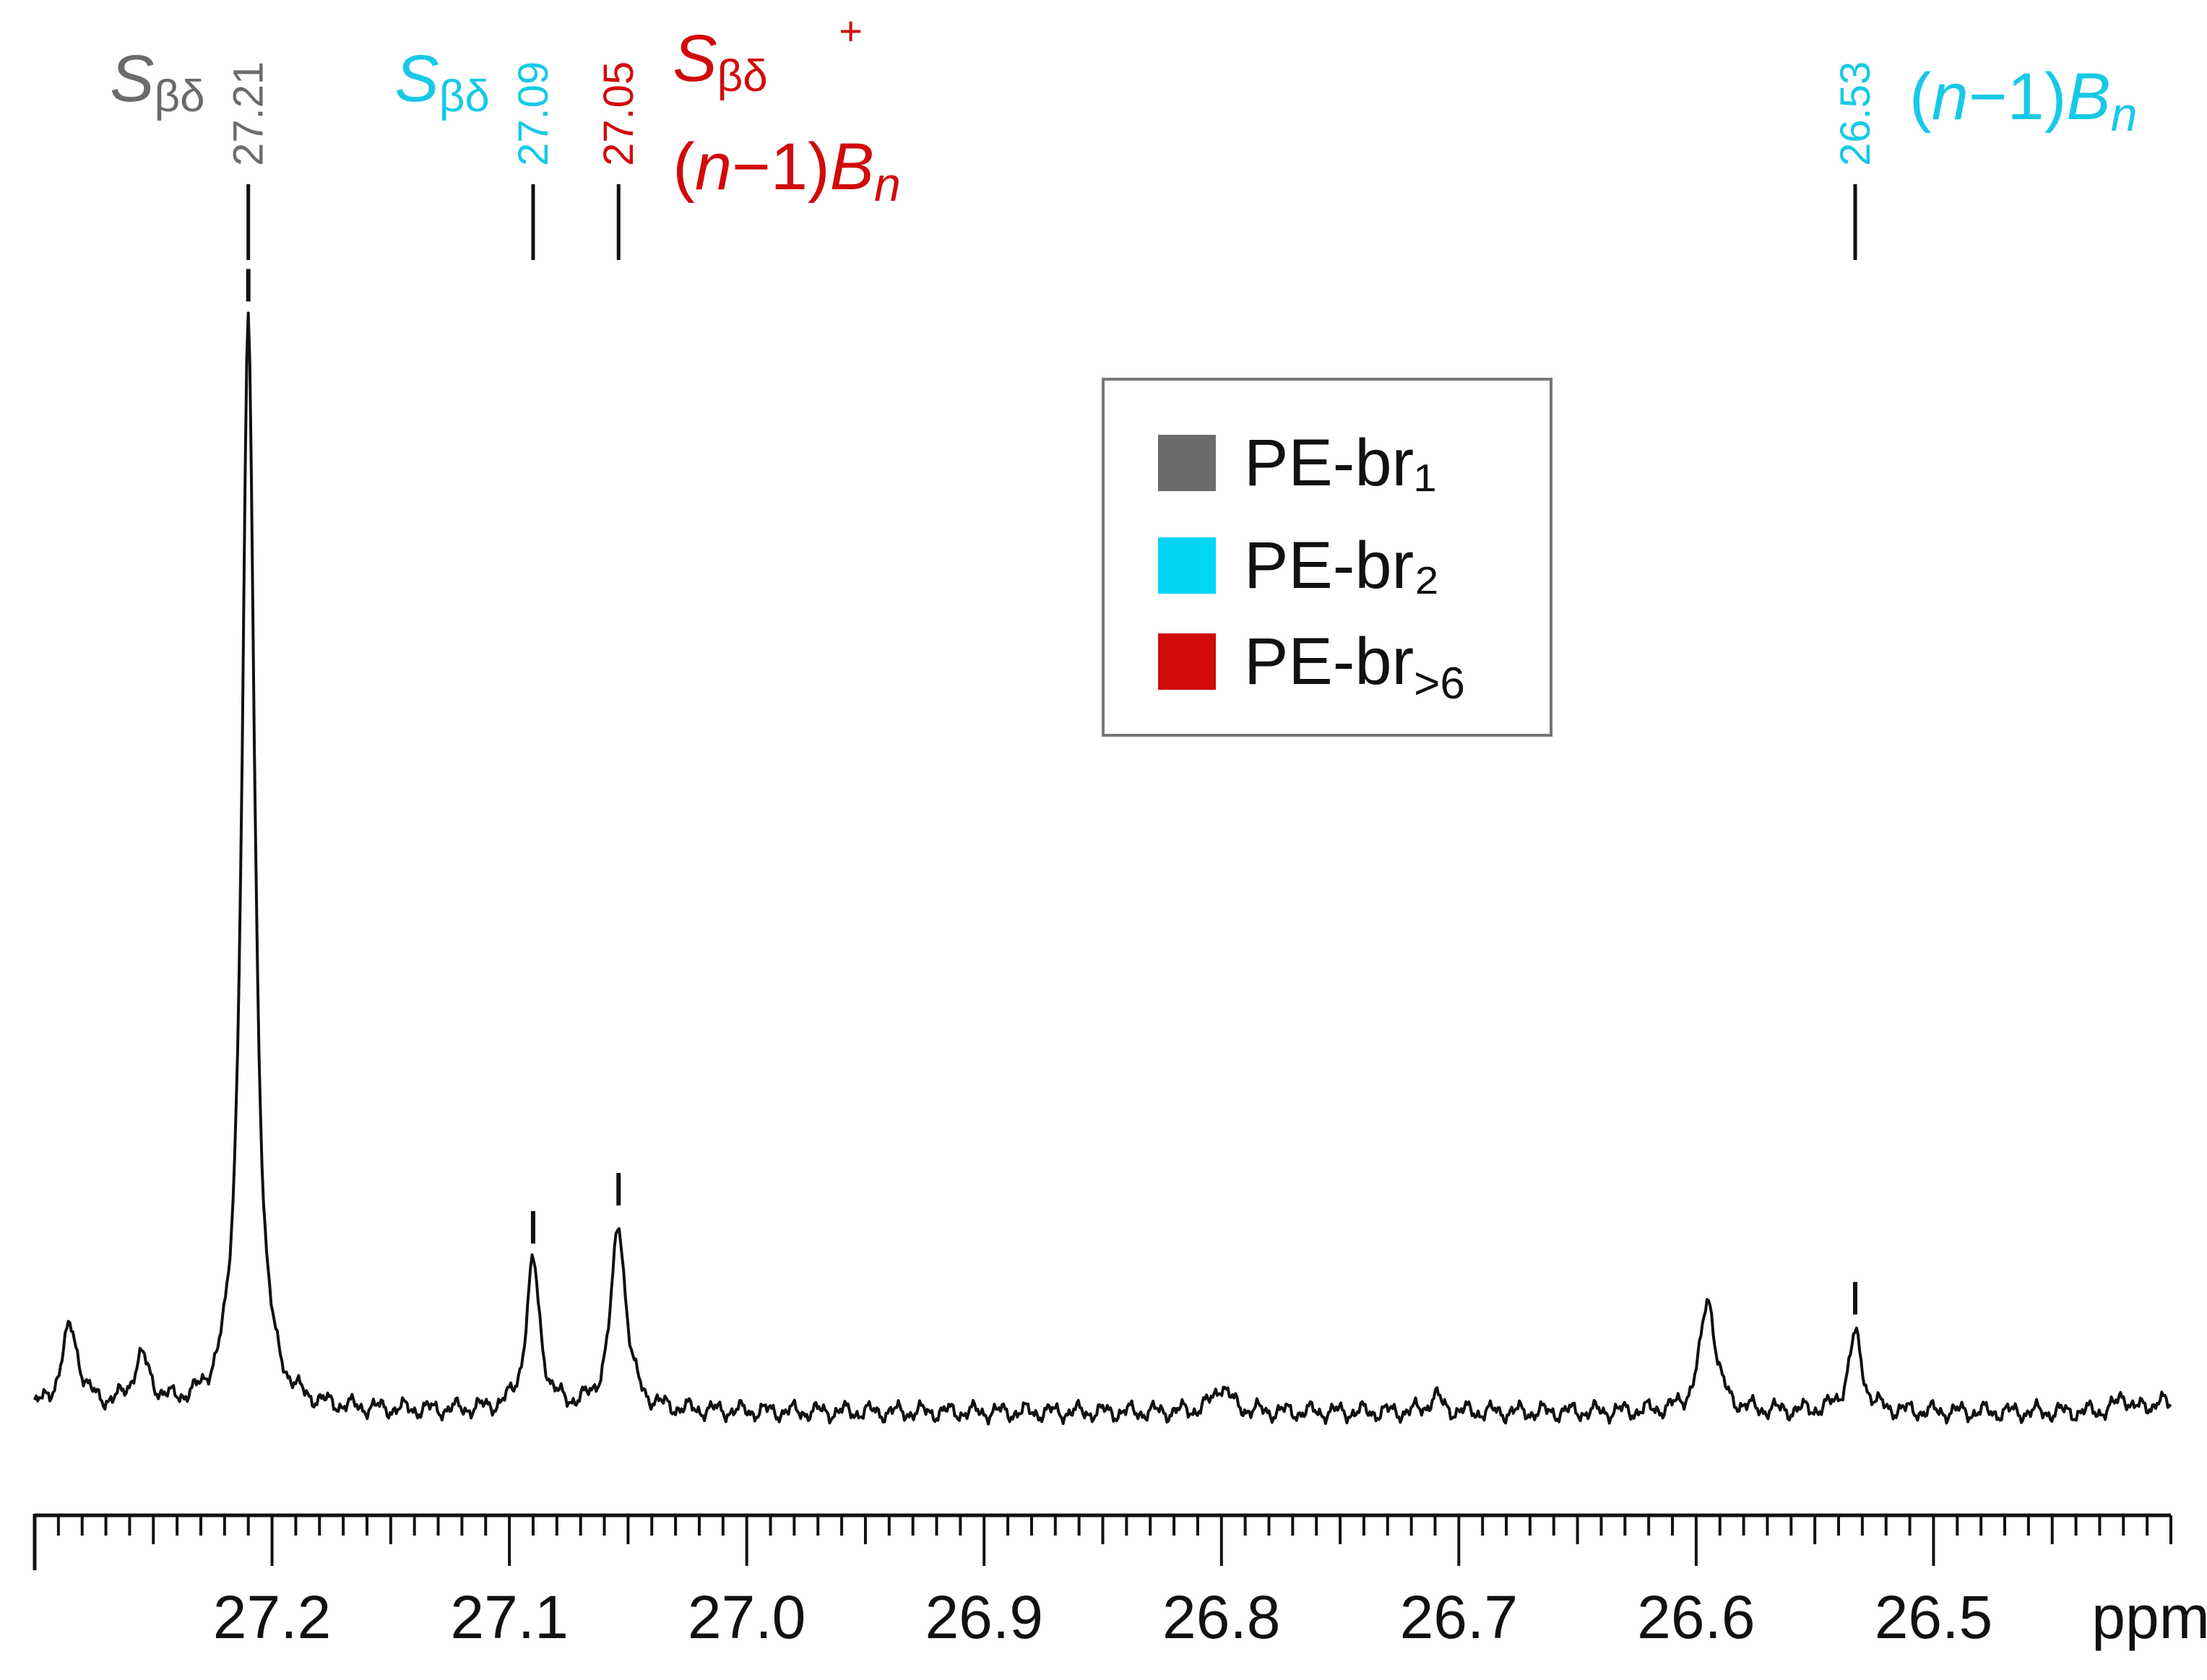  Describe the element at coordinates (747, 1617) in the screenshot. I see `x-tick-label: 27.0` at that location.